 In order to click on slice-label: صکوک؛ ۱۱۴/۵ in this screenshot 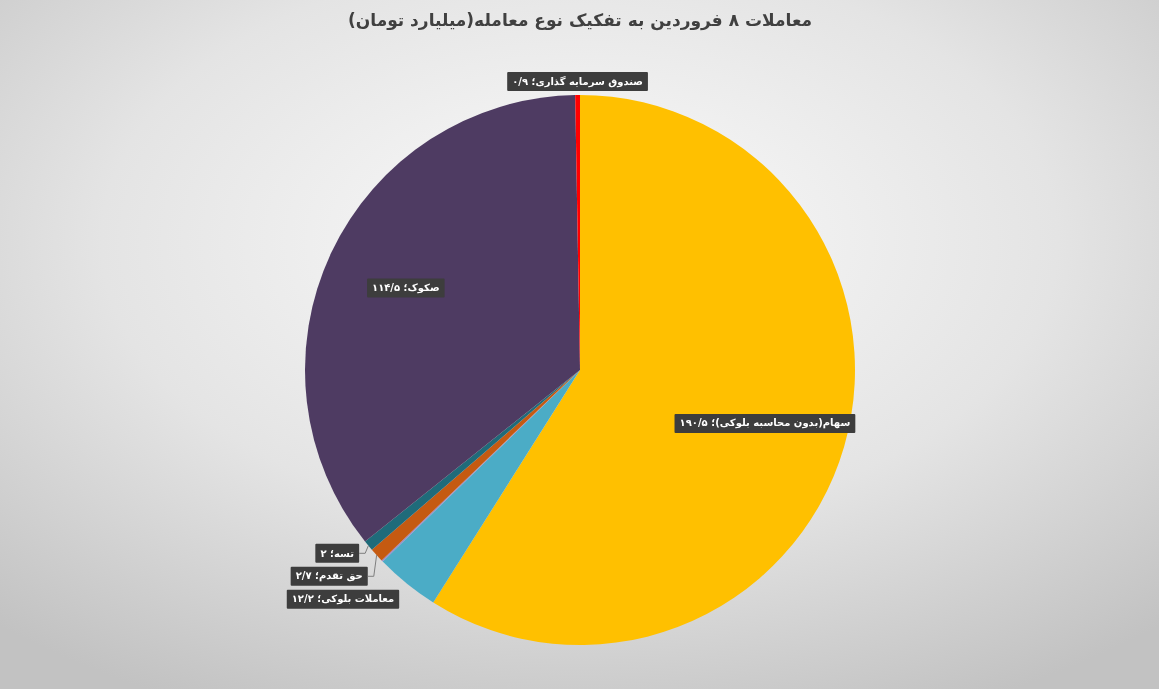, I will do `click(406, 288)`.